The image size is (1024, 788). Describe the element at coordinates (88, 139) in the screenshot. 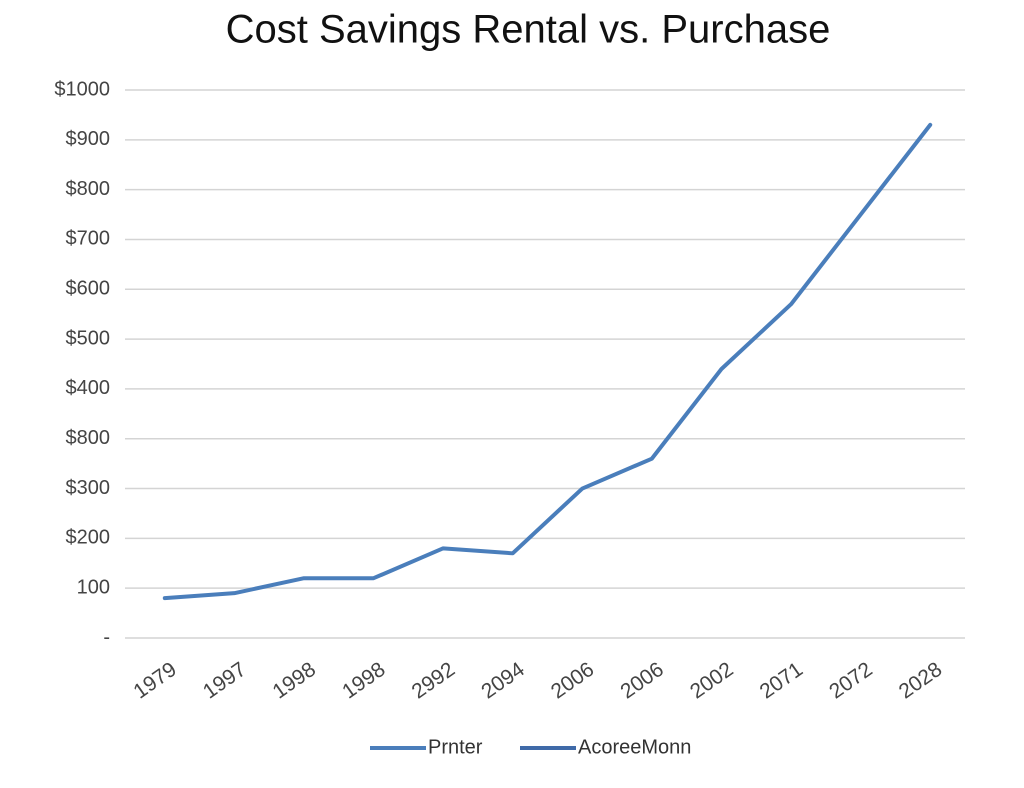

I see `y-tick-label: $900` at that location.